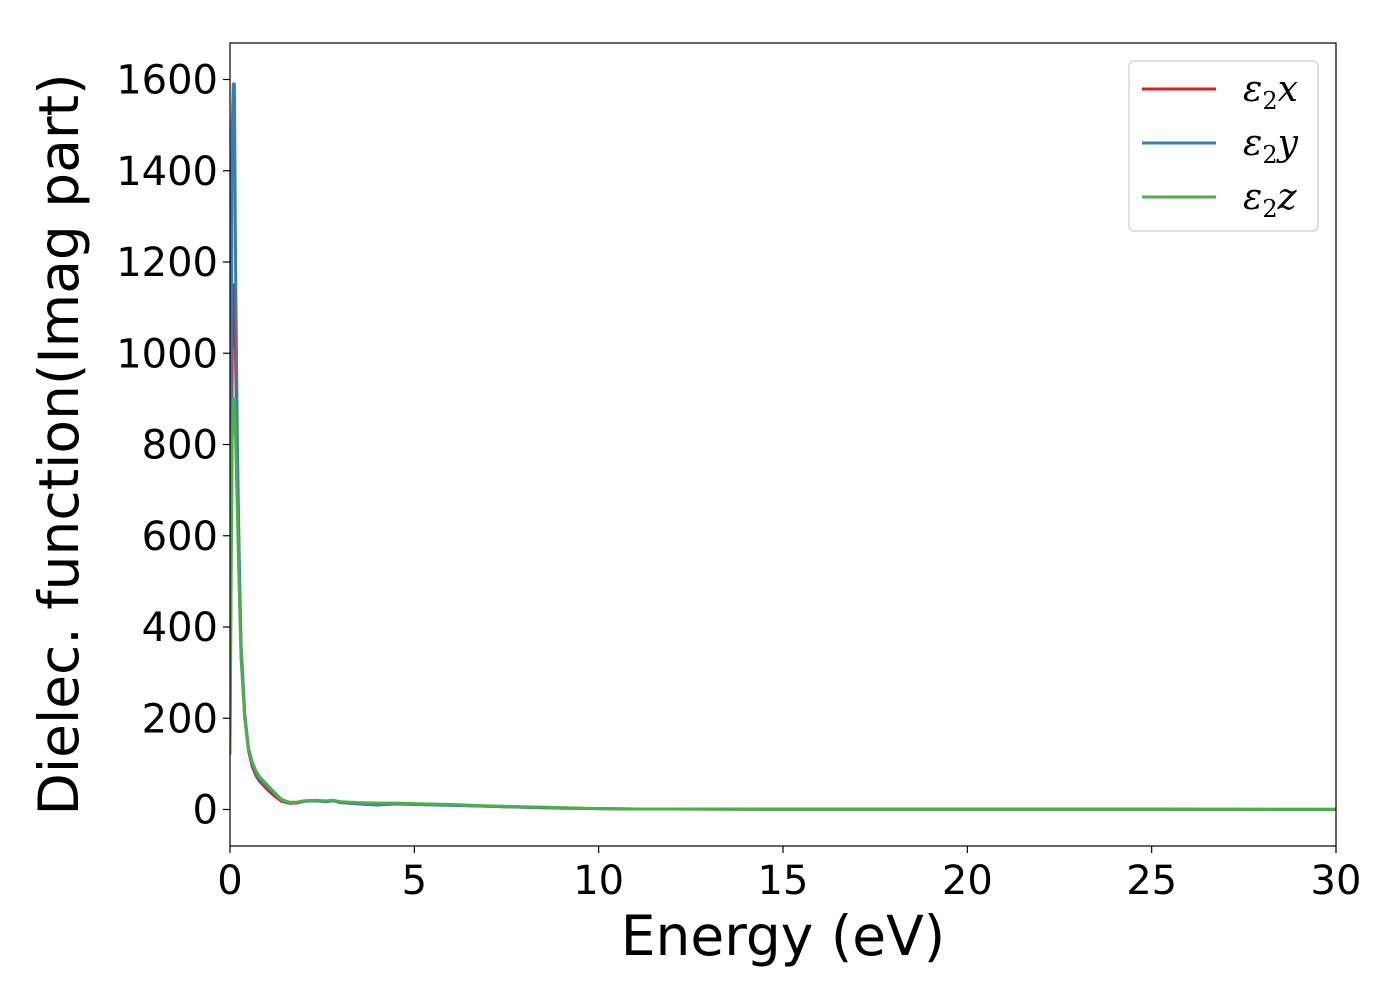 Image resolution: width=1400 pixels, height=1000 pixels. Describe the element at coordinates (167, 81) in the screenshot. I see `y-tick-label: 1600` at that location.